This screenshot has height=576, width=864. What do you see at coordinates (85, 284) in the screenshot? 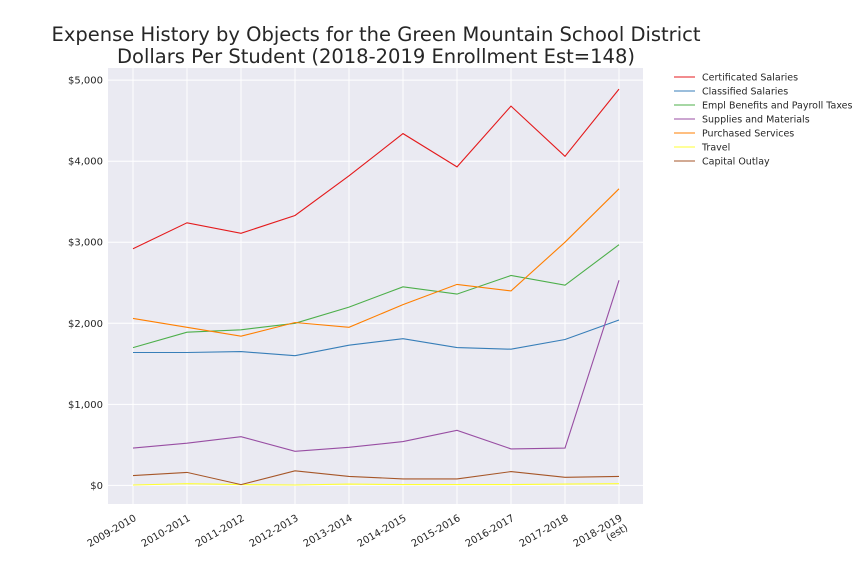
I see `y-axis-ticks: $0 $1,000 $2,000 $3,000 $4,000 $5,000` at bounding box center [85, 284].